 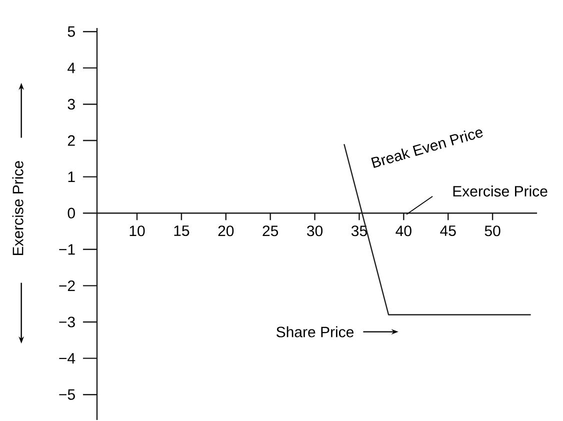 What do you see at coordinates (67, 285) in the screenshot?
I see `y-tick-label: −2` at bounding box center [67, 285].